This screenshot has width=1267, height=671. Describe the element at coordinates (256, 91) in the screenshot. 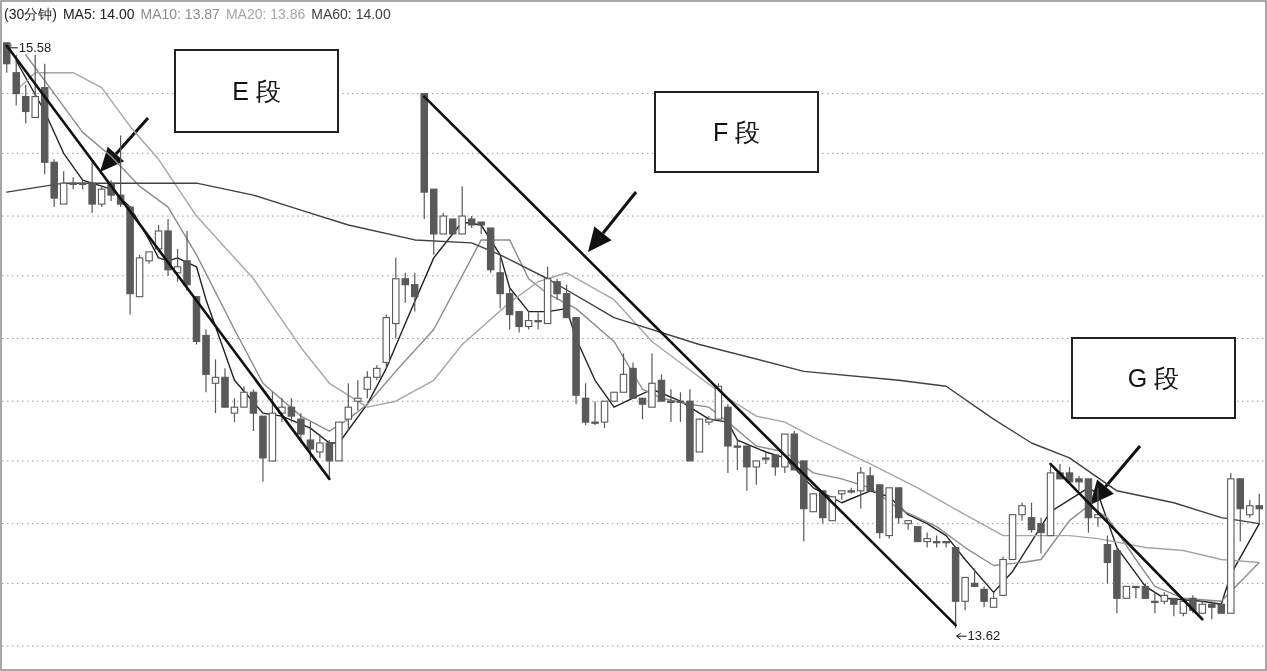

I see `annotation: E 段` at that location.